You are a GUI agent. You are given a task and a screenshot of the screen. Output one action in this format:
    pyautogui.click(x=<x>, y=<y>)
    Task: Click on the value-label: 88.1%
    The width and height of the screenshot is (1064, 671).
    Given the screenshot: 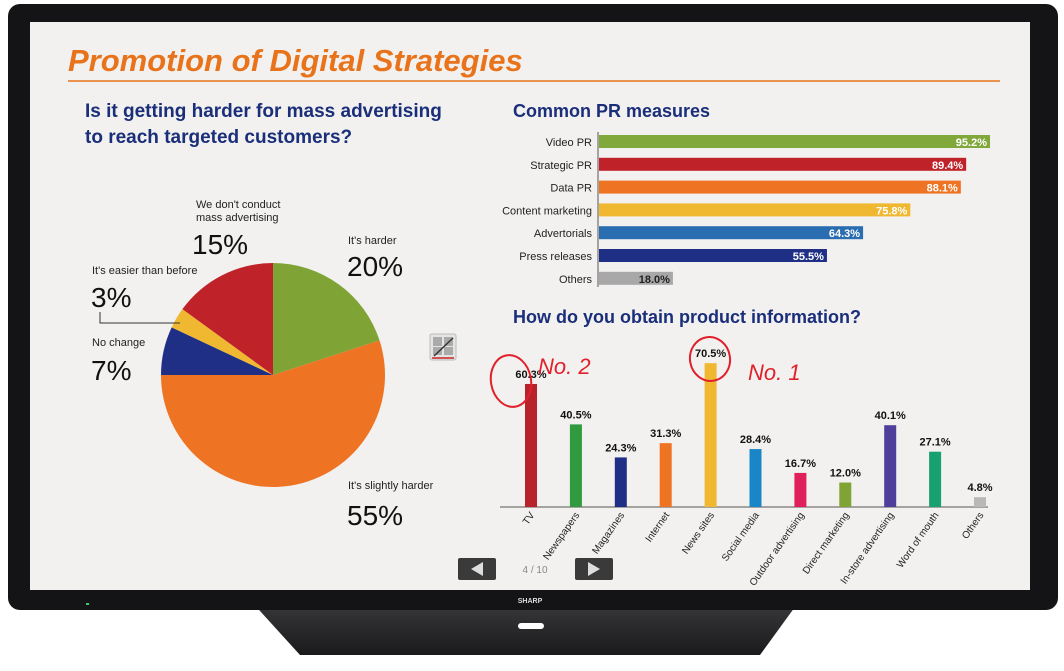 What is the action you would take?
    pyautogui.click(x=942, y=189)
    